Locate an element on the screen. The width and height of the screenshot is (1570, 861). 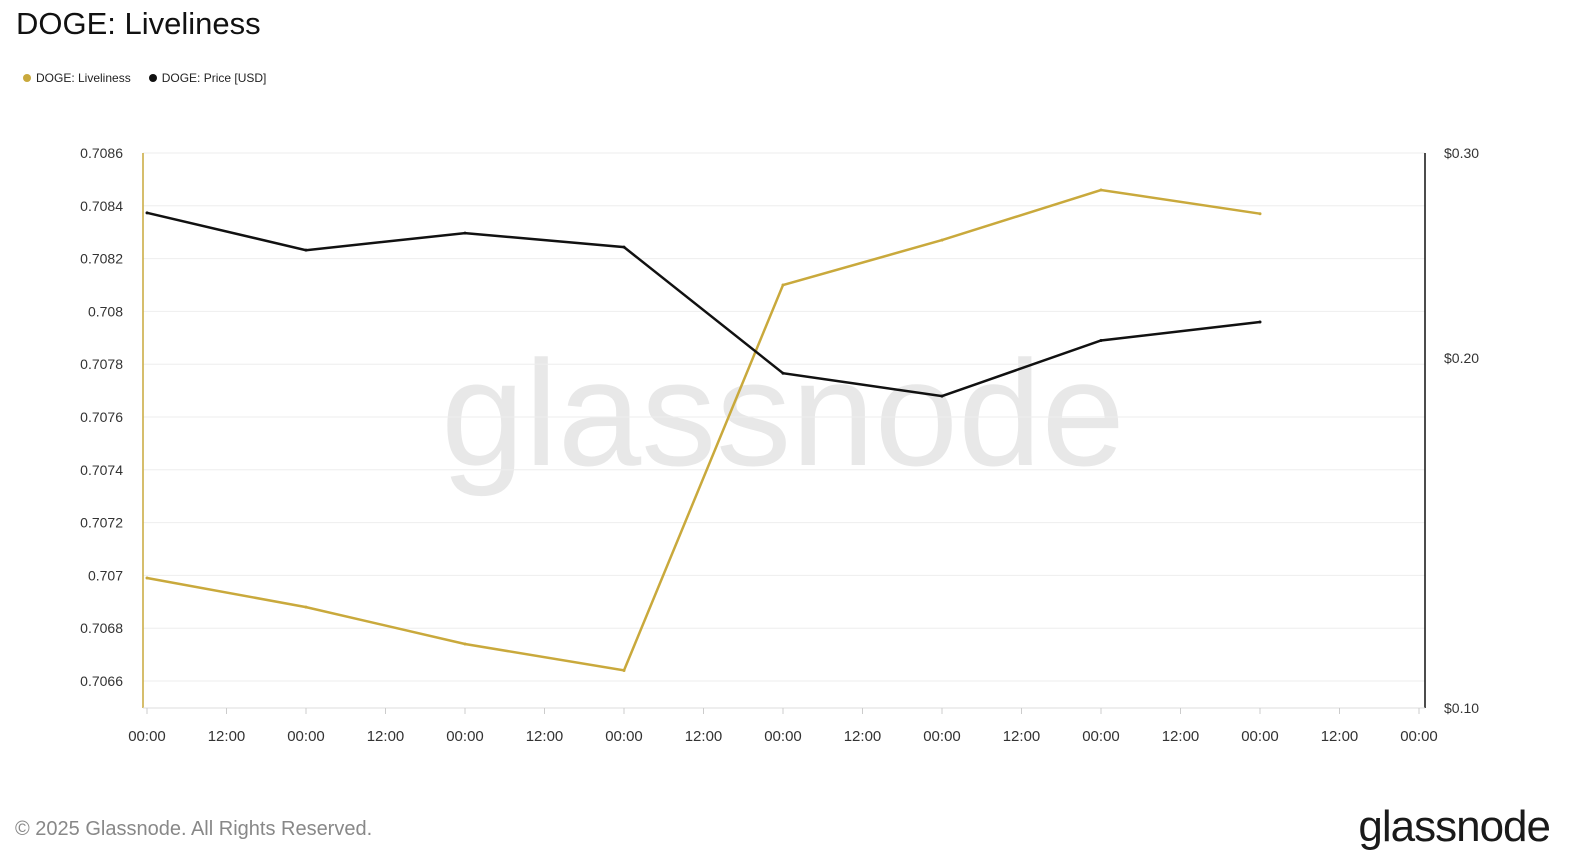
watermark: glassnode is located at coordinates (783, 413).